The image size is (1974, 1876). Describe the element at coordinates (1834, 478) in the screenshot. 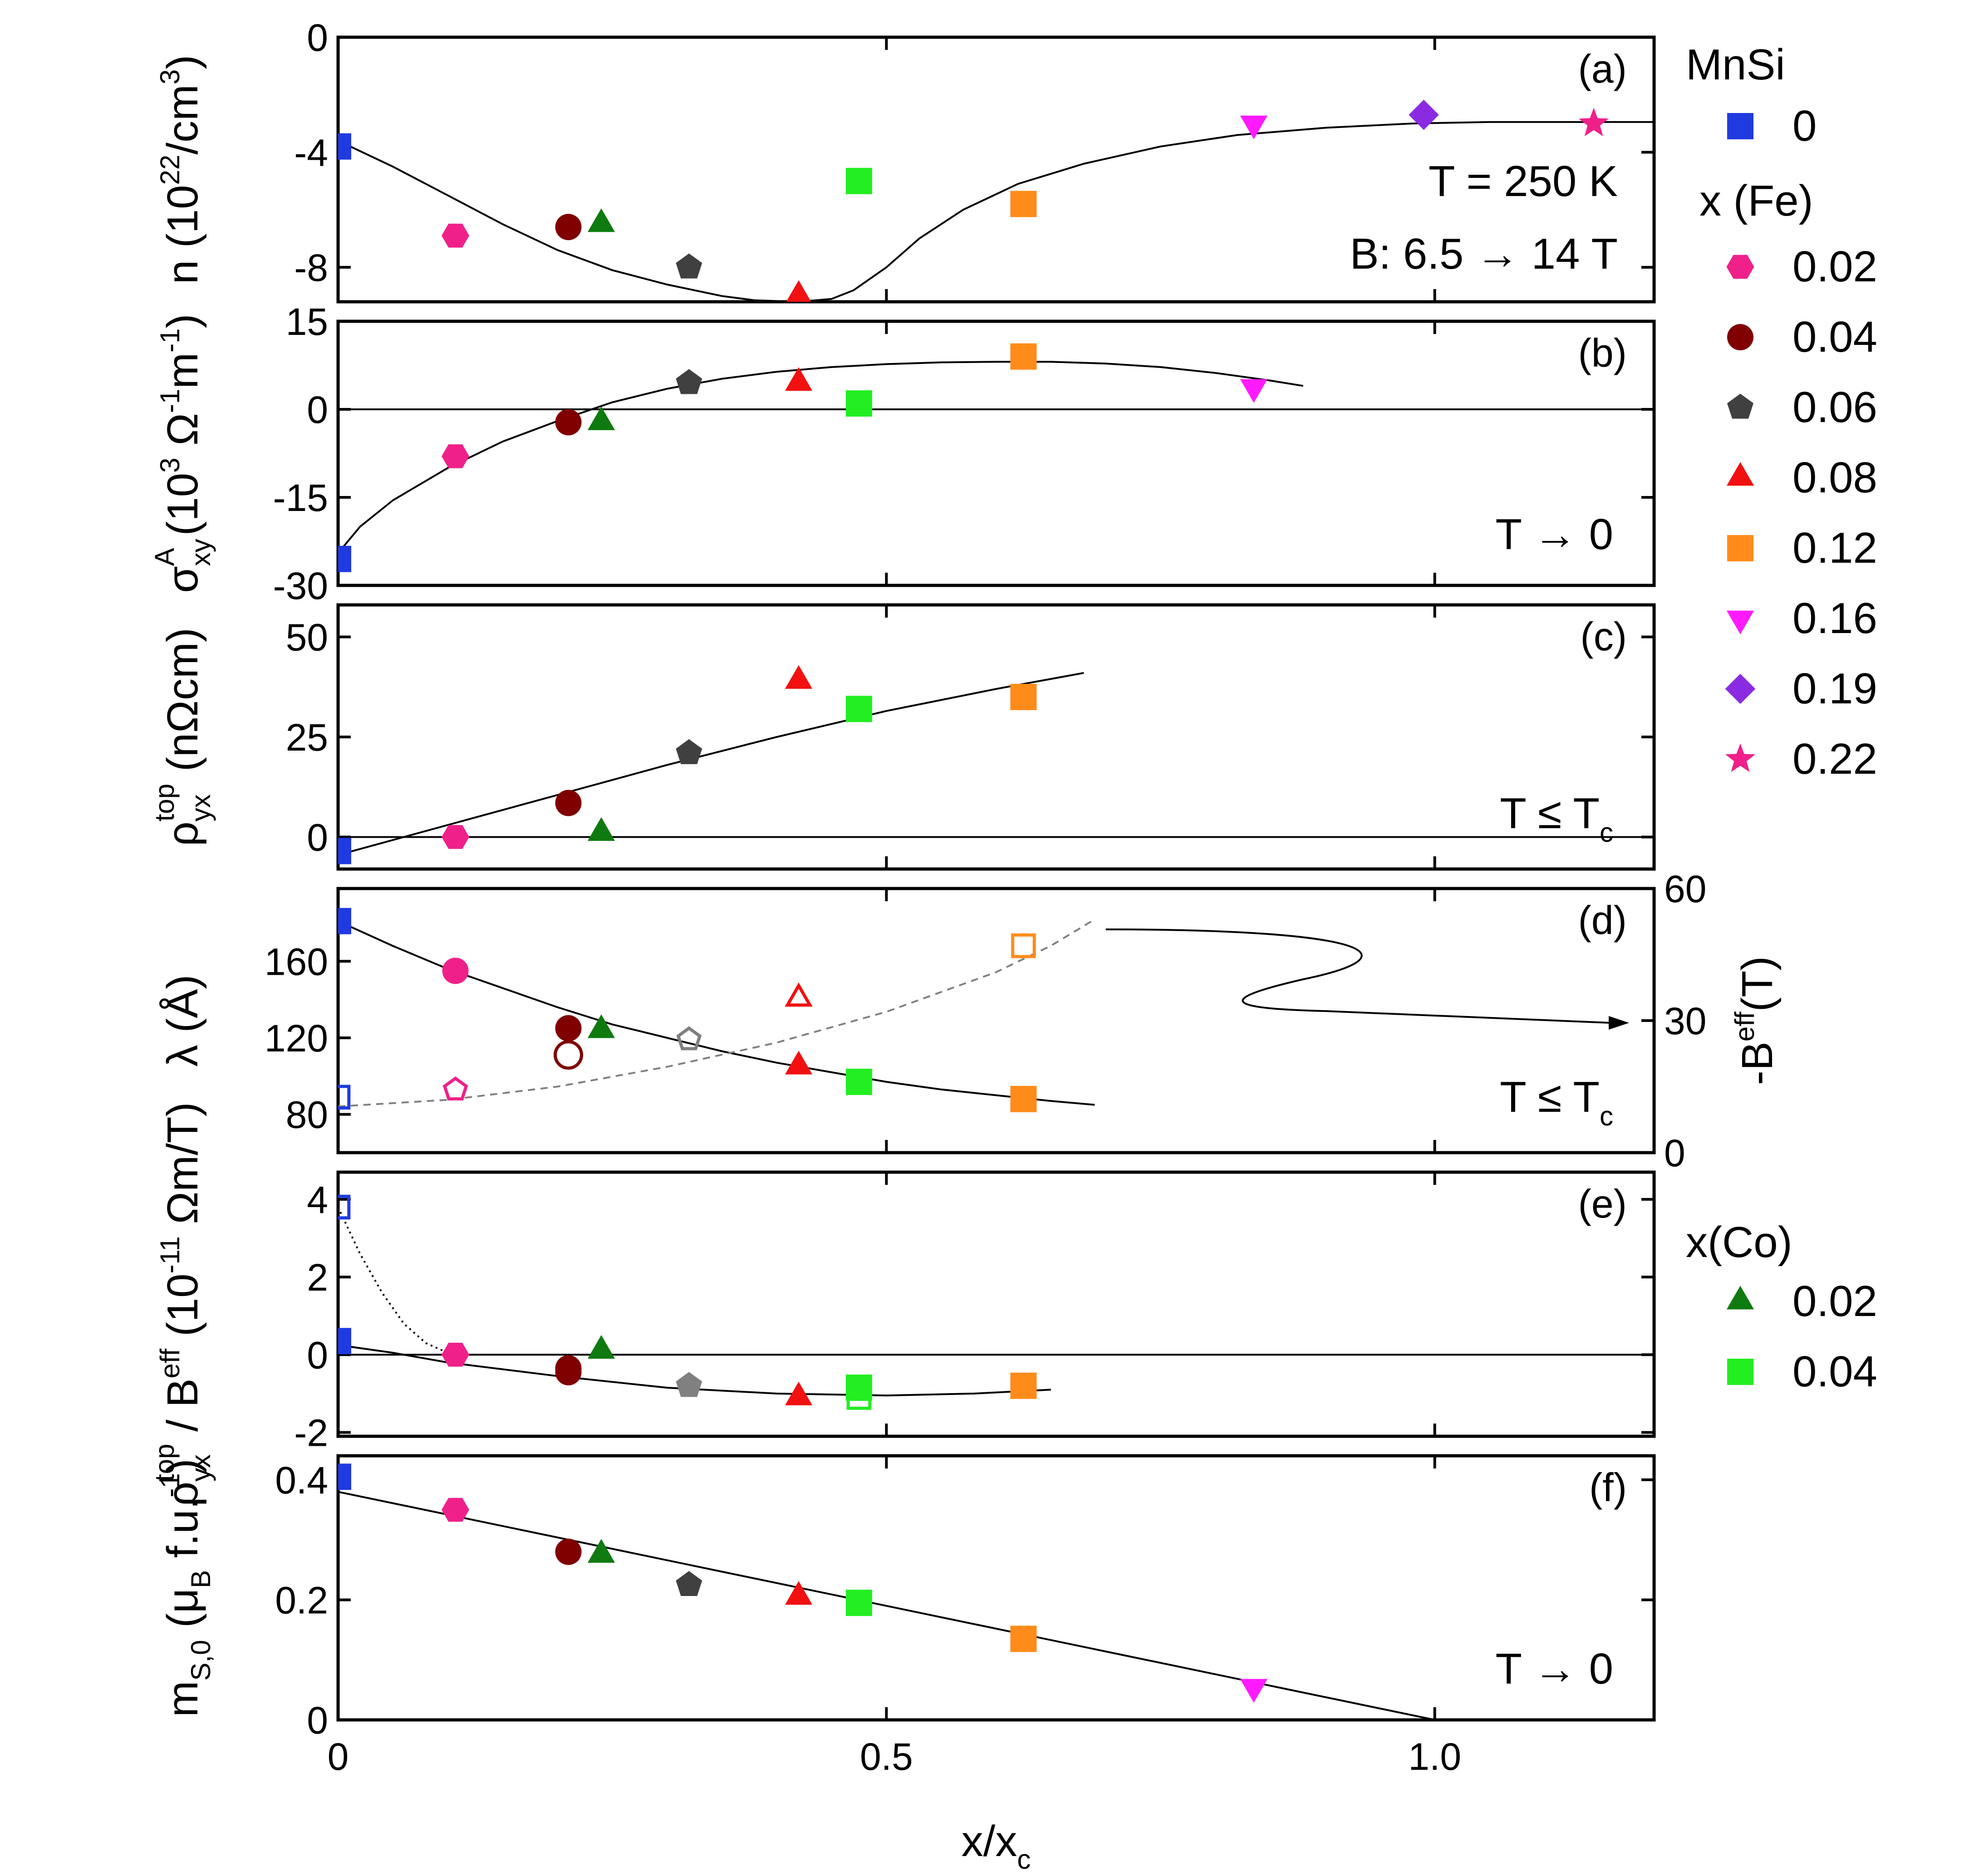

I see `legend-label: 0.08` at that location.